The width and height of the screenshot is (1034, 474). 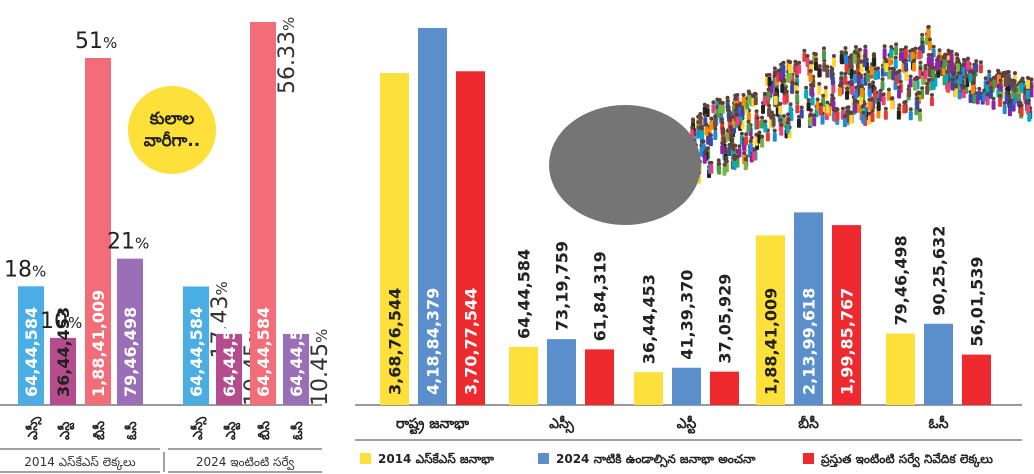 What do you see at coordinates (938, 423) in the screenshot?
I see `right-category-label-4: ఓసీ` at bounding box center [938, 423].